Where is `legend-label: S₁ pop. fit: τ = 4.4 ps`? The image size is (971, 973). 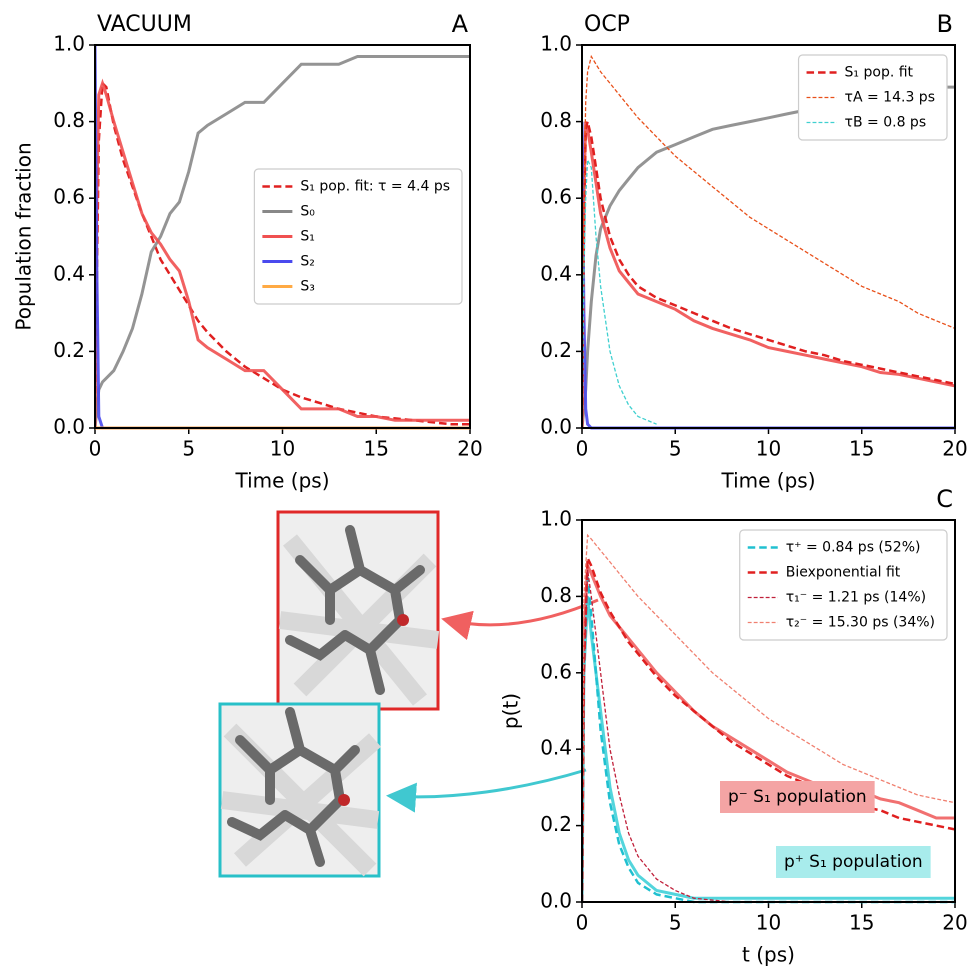 legend-label: S₁ pop. fit: τ = 4.4 ps is located at coordinates (375, 187).